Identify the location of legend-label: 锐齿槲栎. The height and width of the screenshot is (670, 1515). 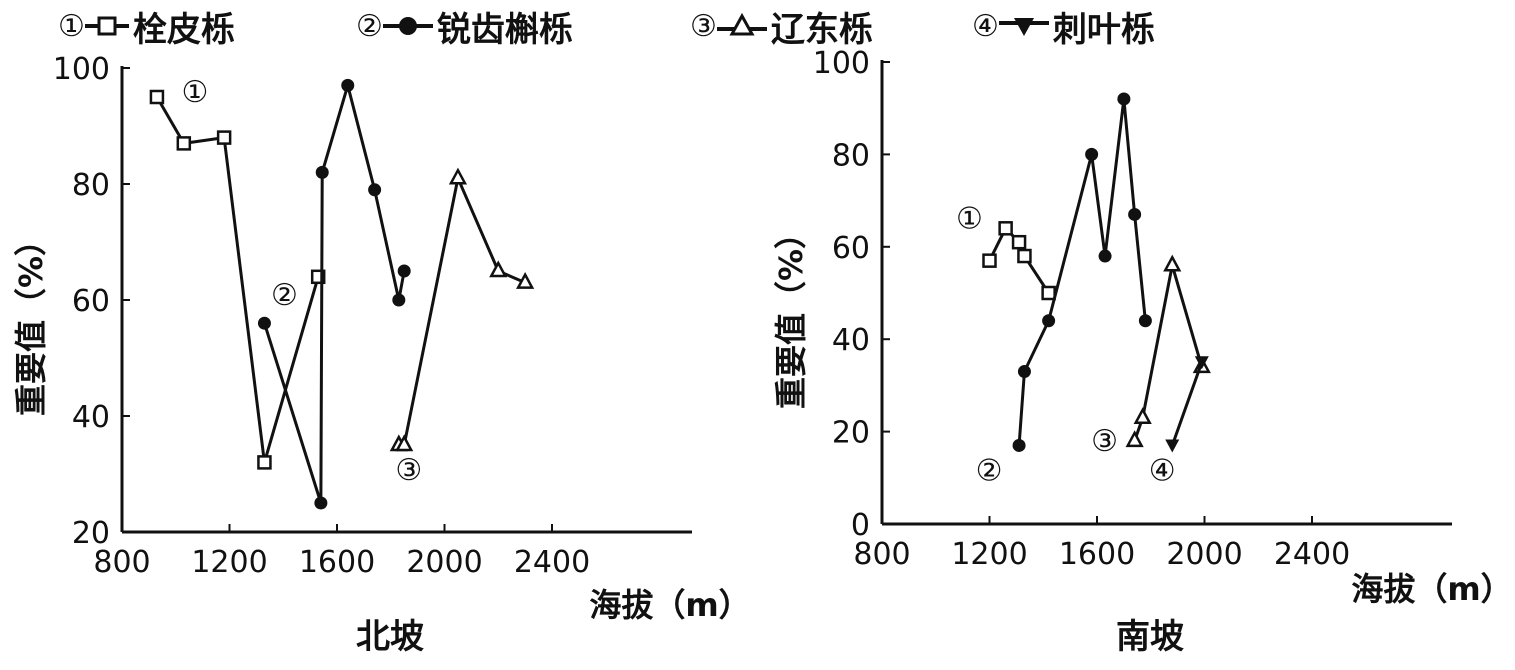
(504, 29).